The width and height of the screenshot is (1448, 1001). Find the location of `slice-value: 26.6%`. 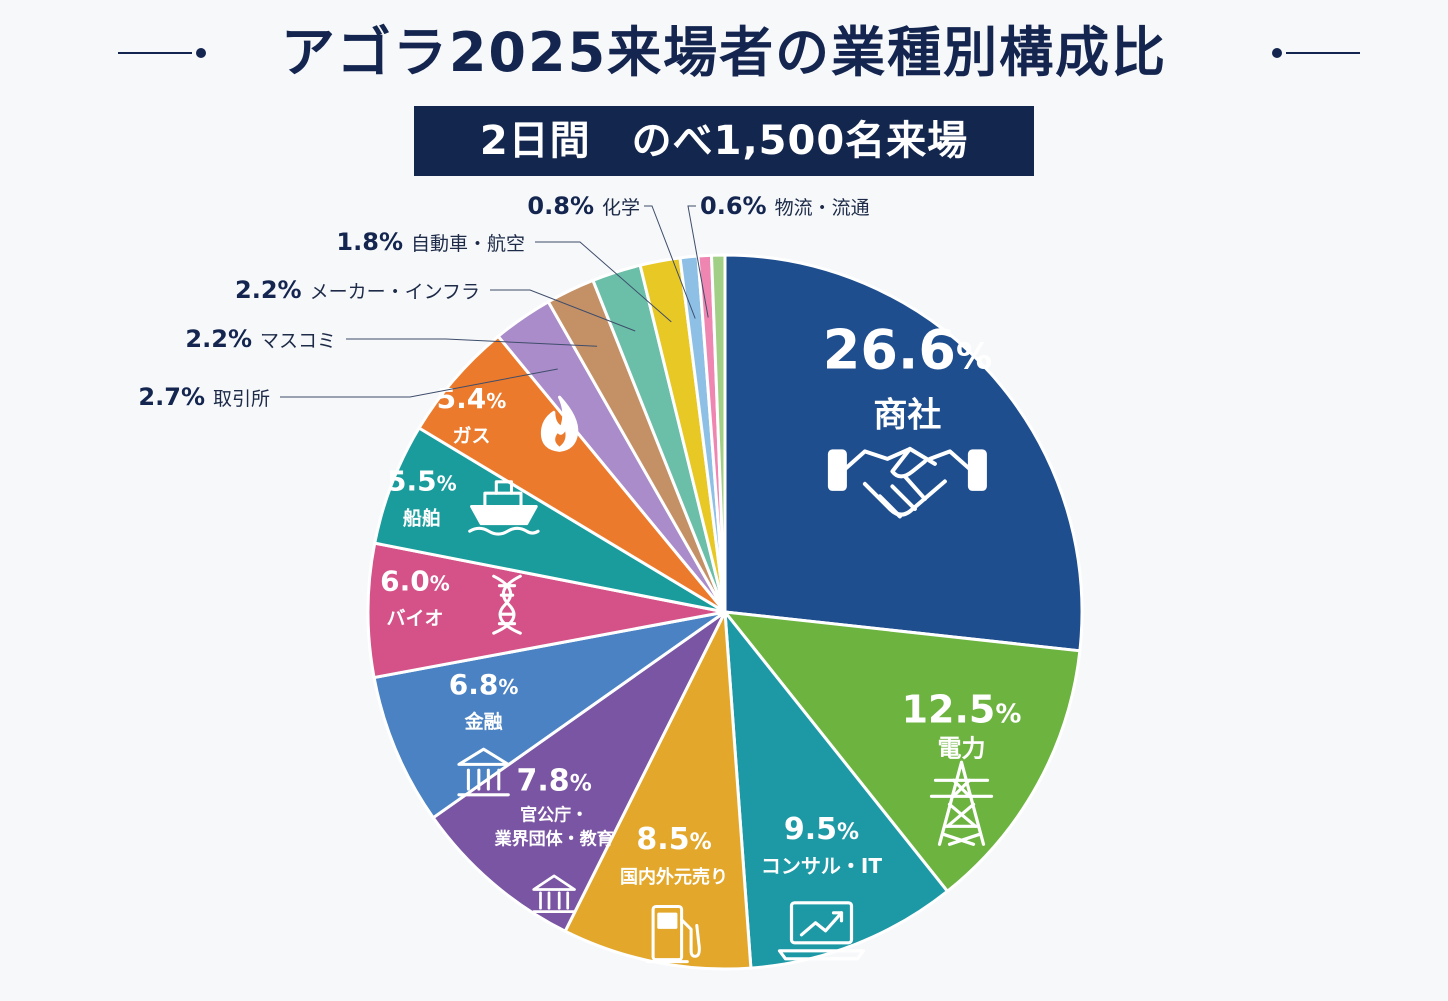

slice-value: 26.6% is located at coordinates (907, 349).